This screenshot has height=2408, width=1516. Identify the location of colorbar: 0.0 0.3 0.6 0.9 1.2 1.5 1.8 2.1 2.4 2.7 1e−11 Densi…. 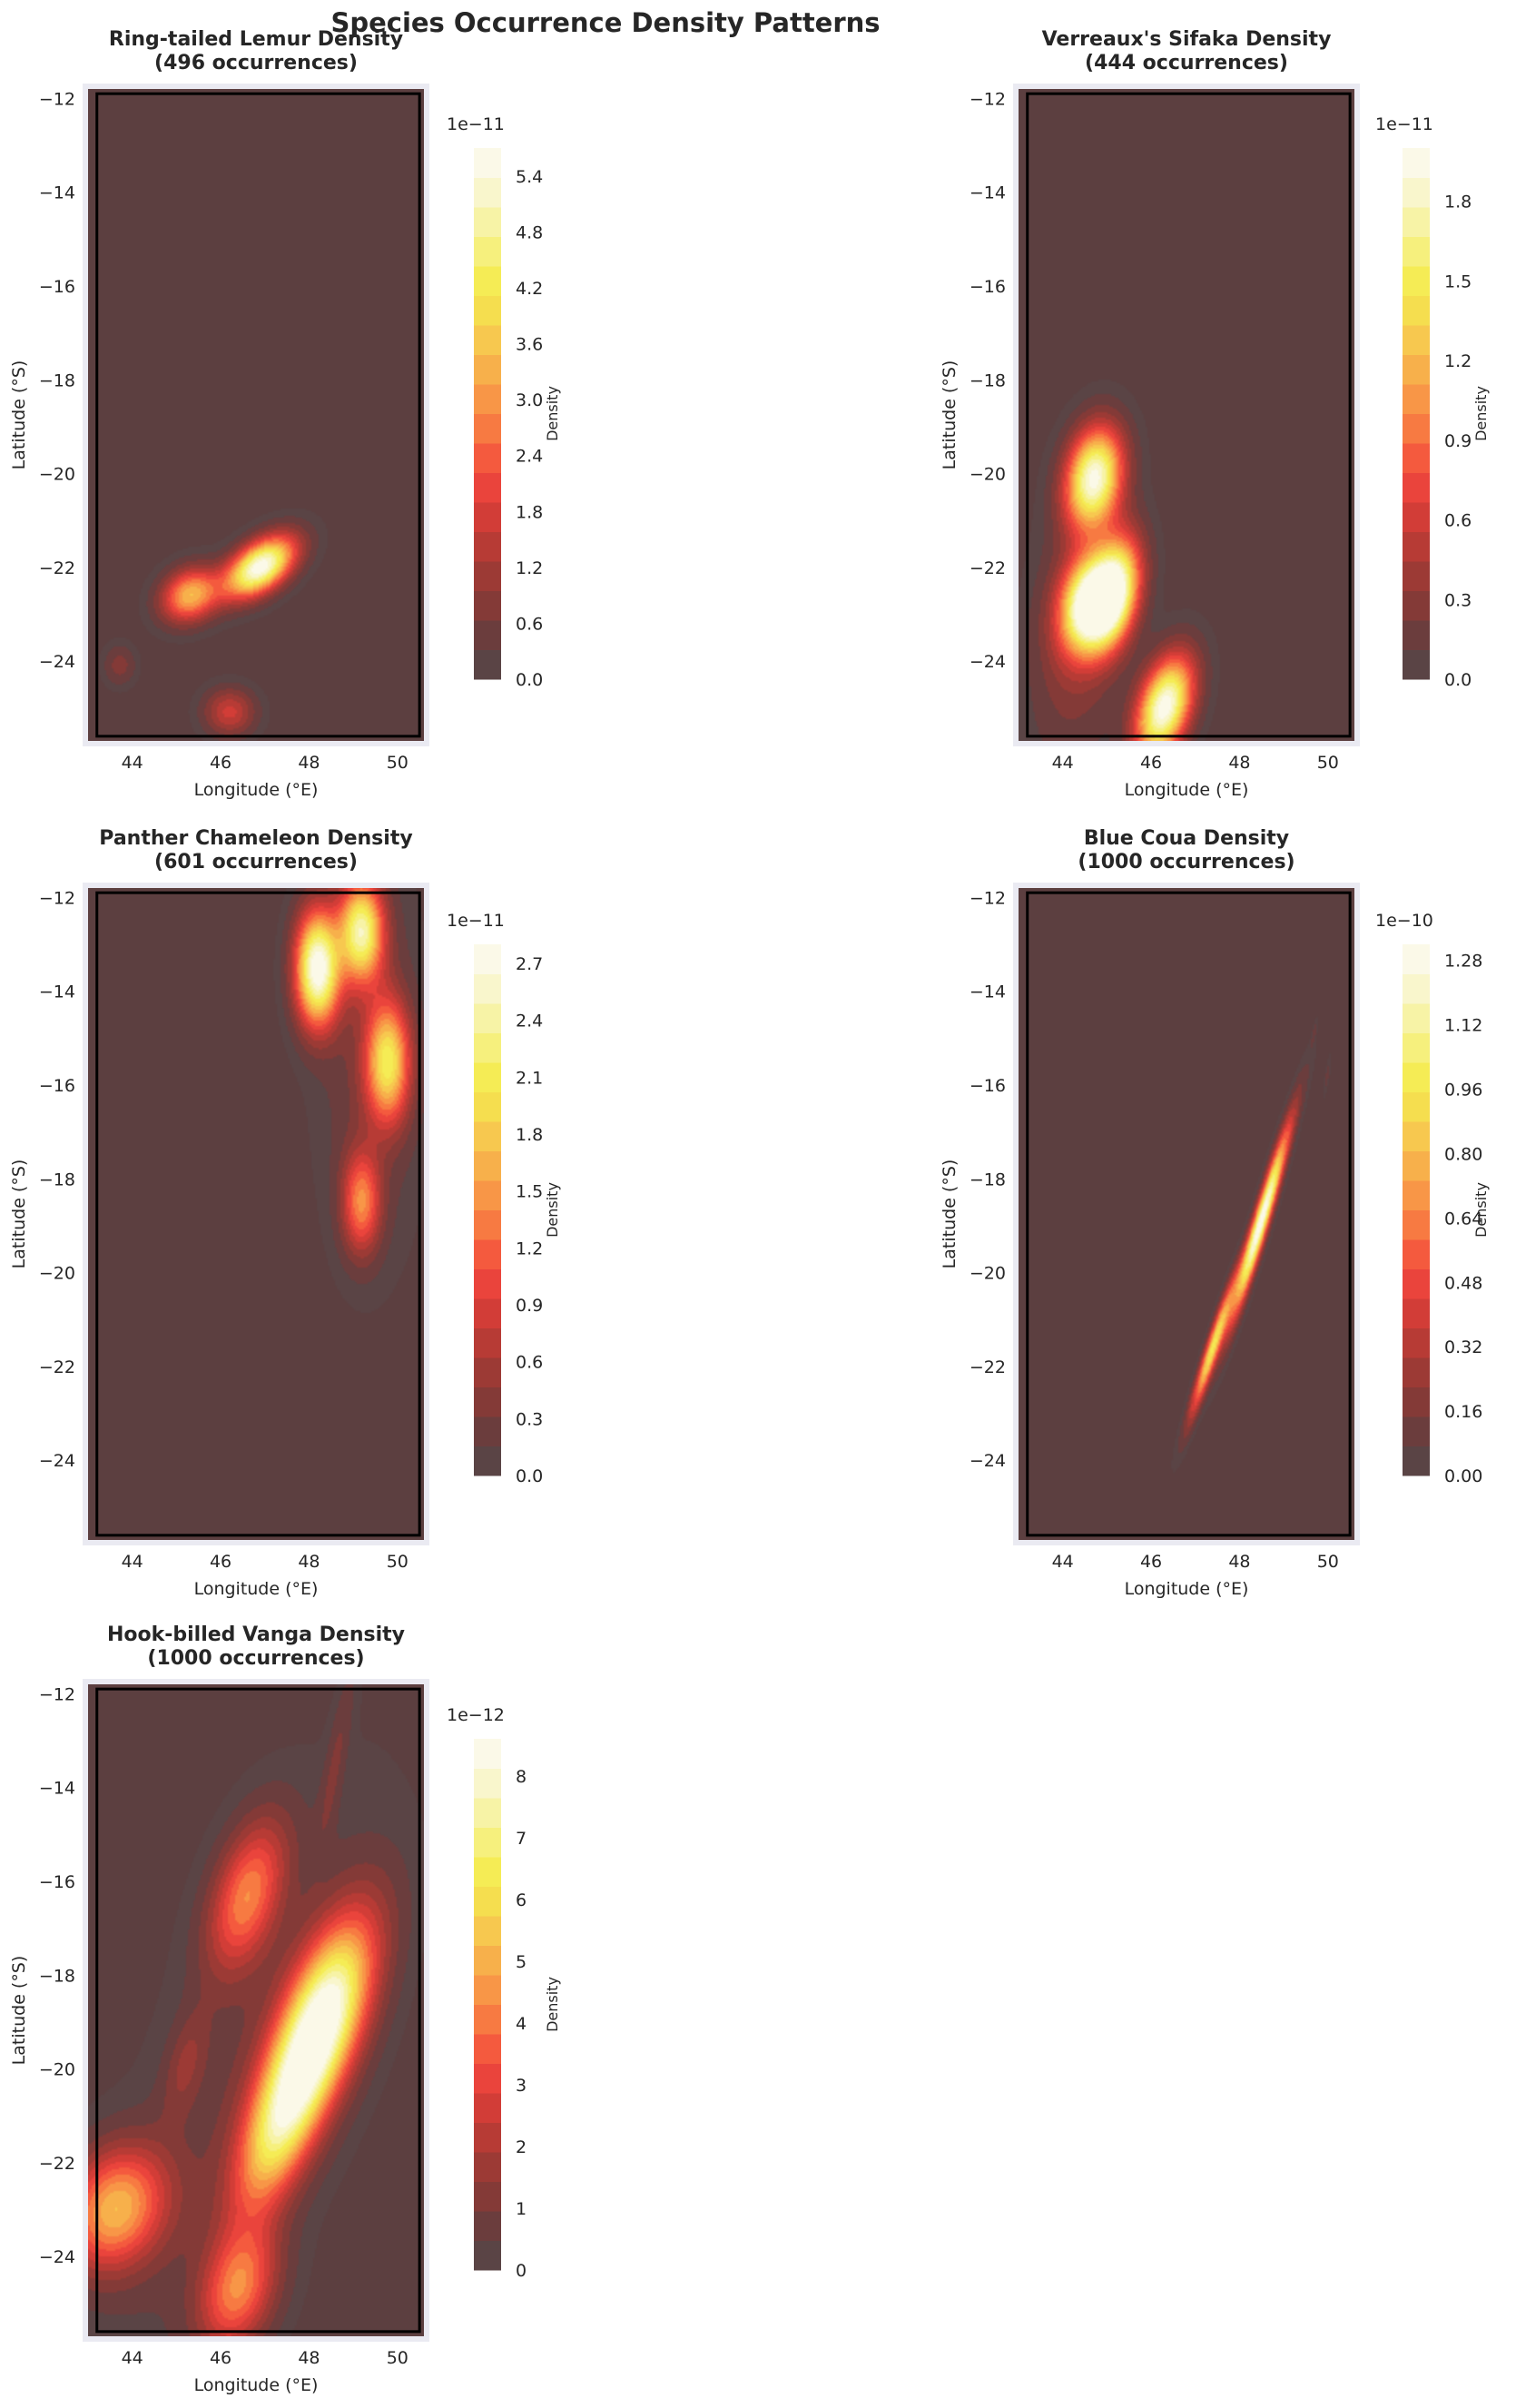
(504, 1198).